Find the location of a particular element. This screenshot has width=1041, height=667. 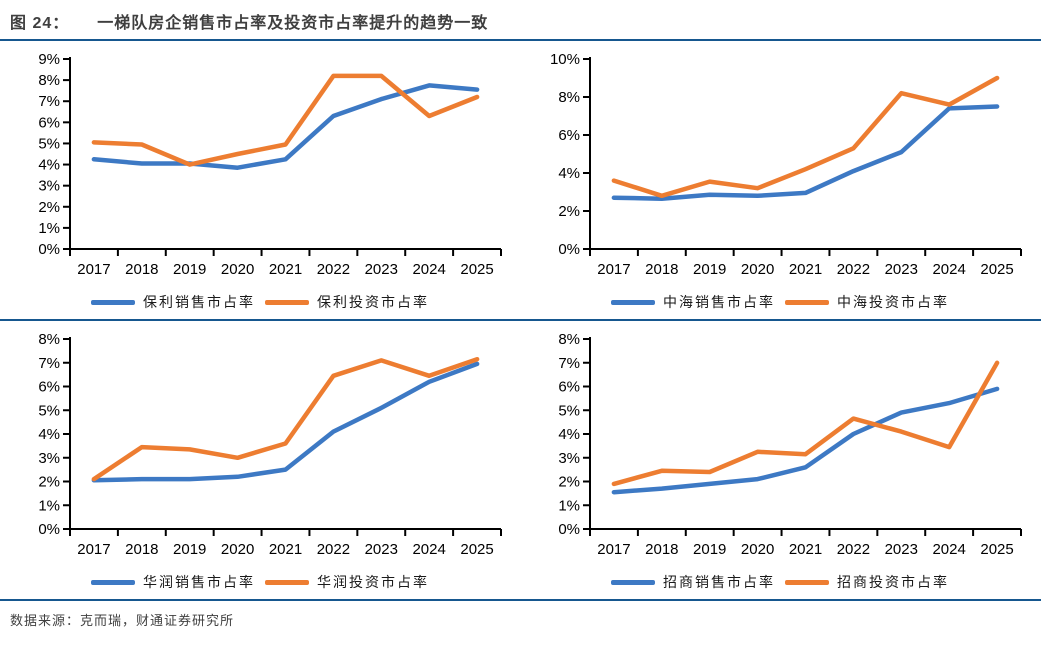

figure-title: 一梯队房企销售市占率及投资市占率提升的趋势一致 is located at coordinates (293, 23).